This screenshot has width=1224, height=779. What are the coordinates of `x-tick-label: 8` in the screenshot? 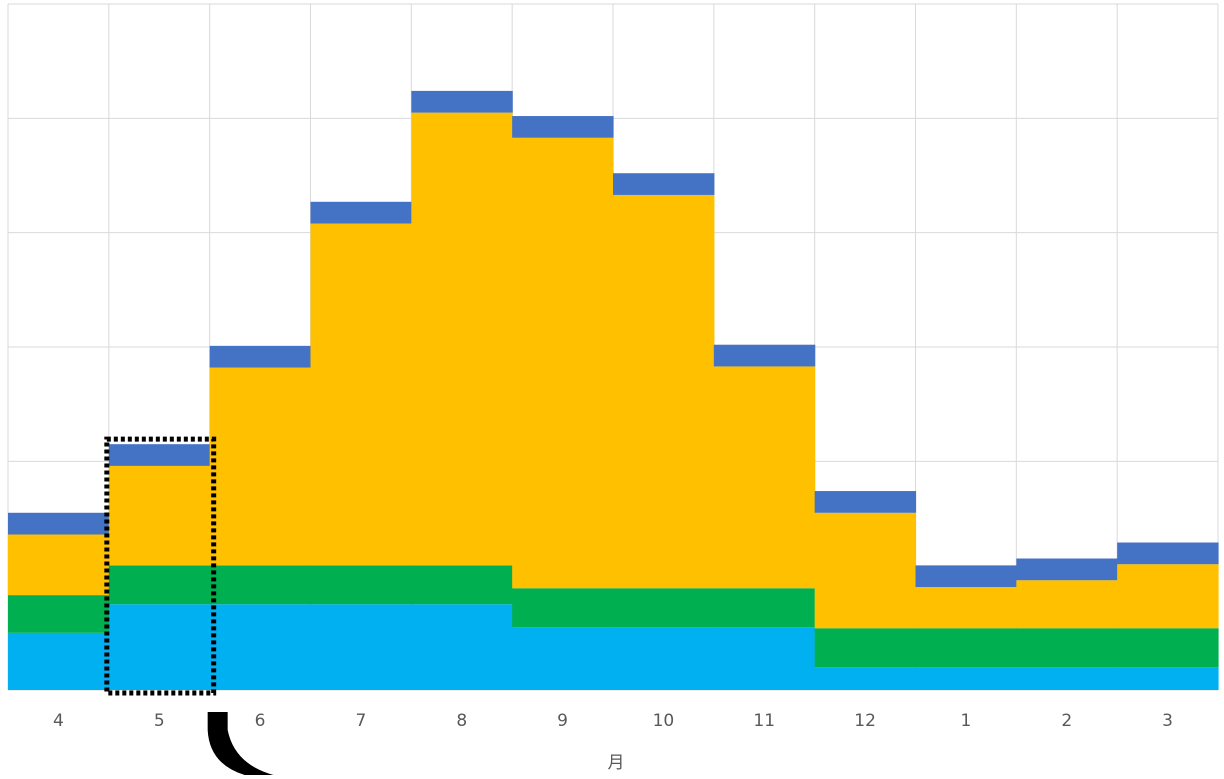 It's located at (461, 721).